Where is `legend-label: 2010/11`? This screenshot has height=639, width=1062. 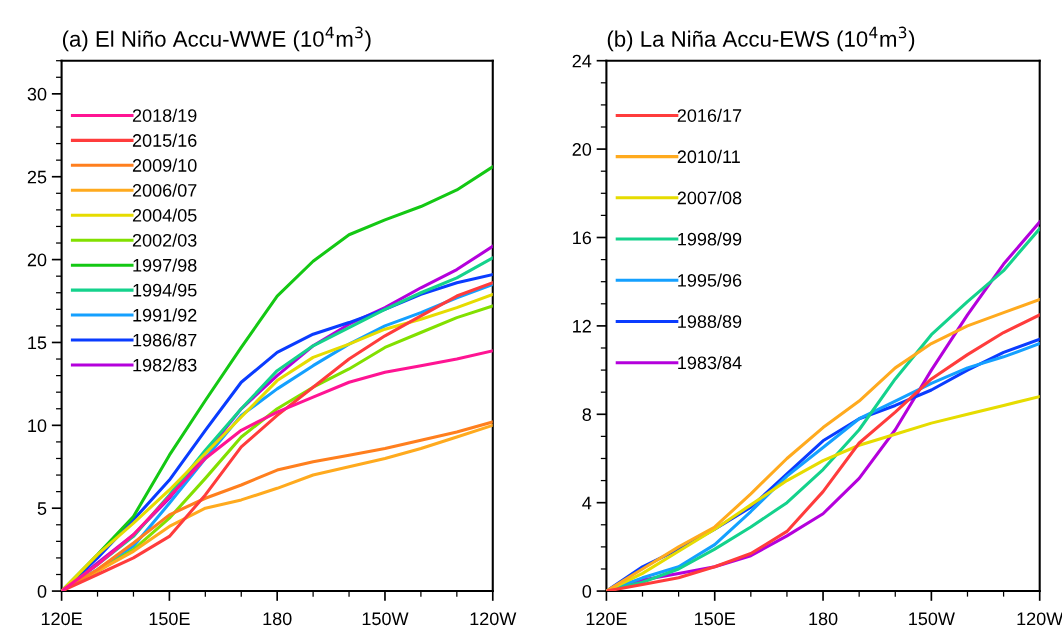
legend-label: 2010/11 is located at coordinates (708, 156).